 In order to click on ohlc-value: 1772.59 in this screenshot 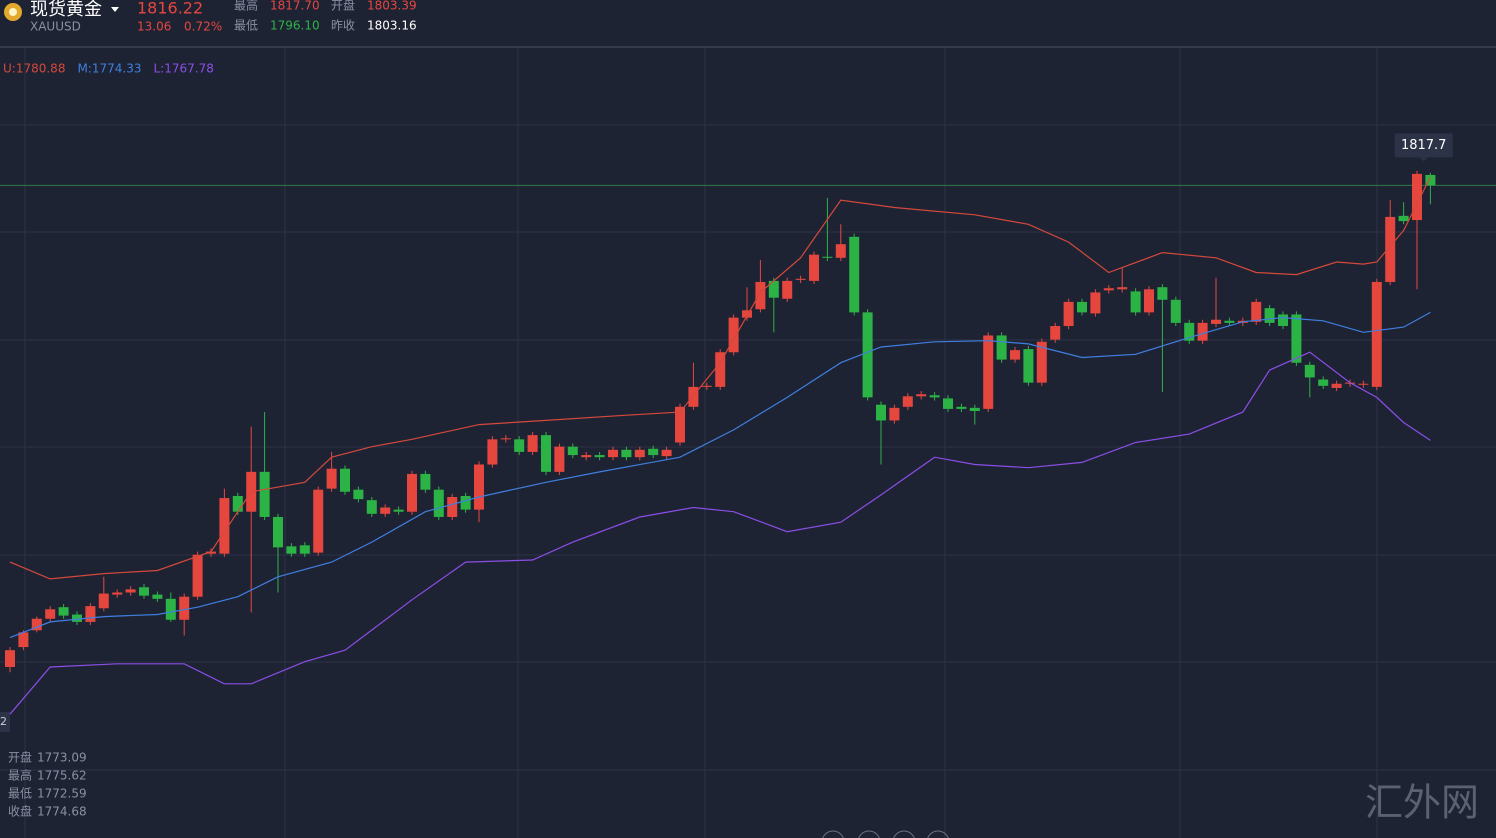, I will do `click(62, 794)`.